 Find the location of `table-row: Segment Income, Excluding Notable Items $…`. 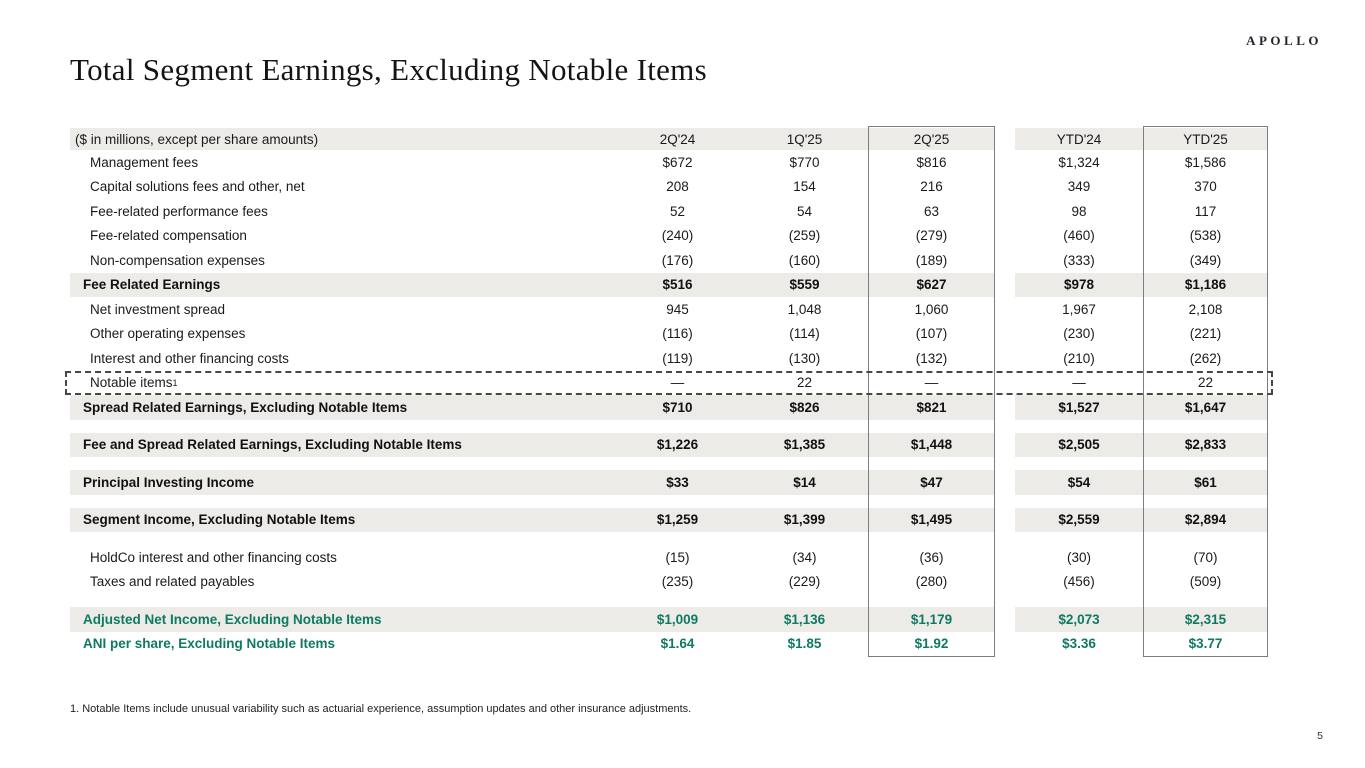

table-row: Segment Income, Excluding Notable Items $… is located at coordinates (669, 520).